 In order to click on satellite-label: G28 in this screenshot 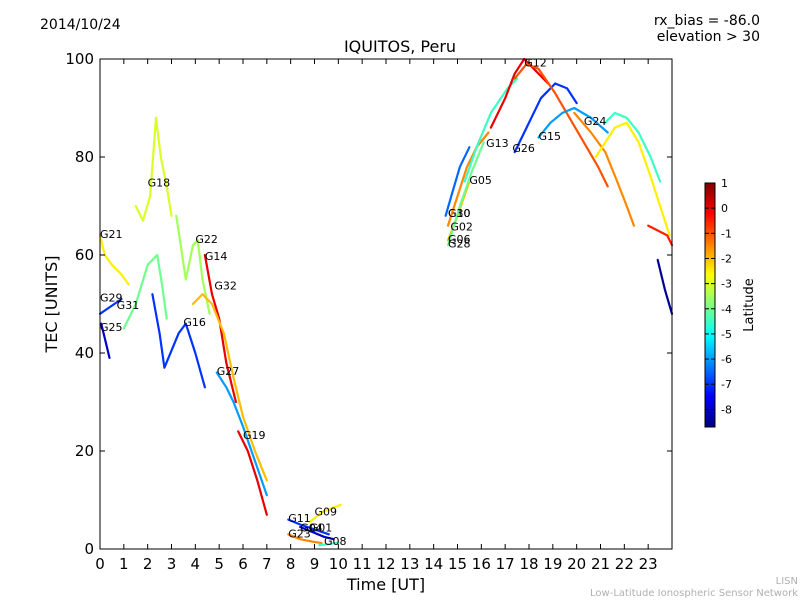, I will do `click(459, 244)`.